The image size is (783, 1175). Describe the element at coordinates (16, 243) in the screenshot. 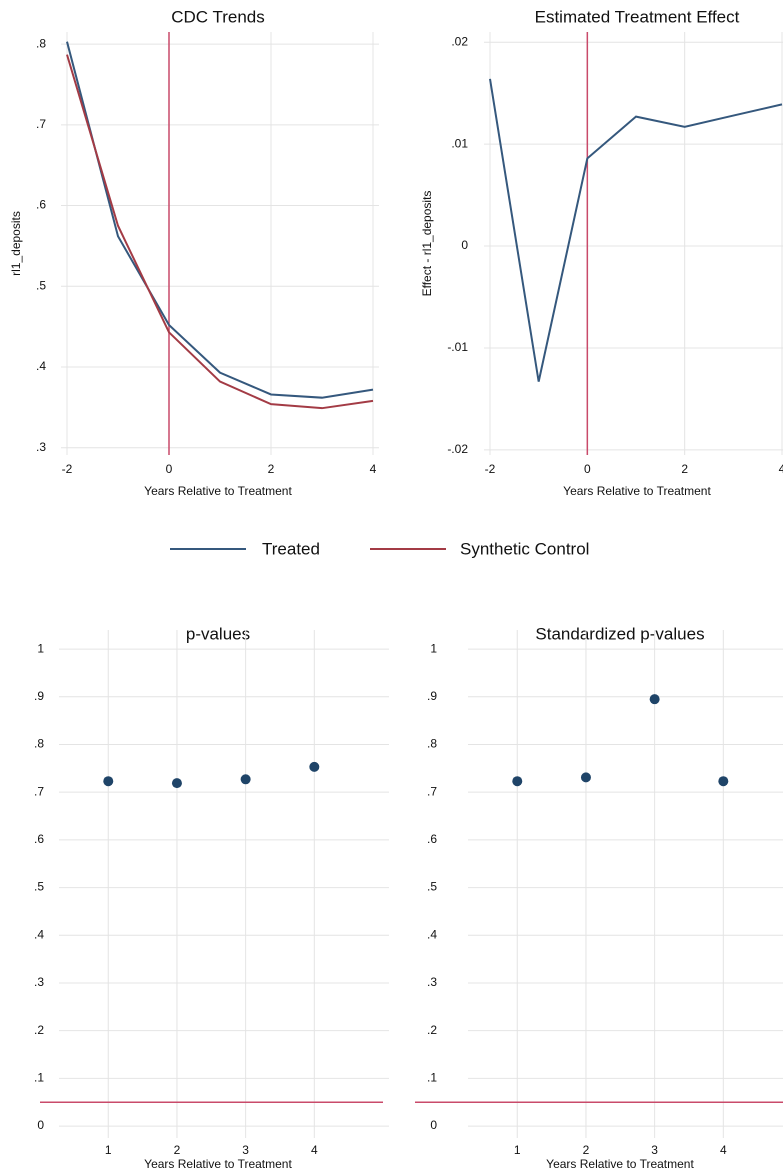

I see `y-axis-label: rl1_deposits` at that location.